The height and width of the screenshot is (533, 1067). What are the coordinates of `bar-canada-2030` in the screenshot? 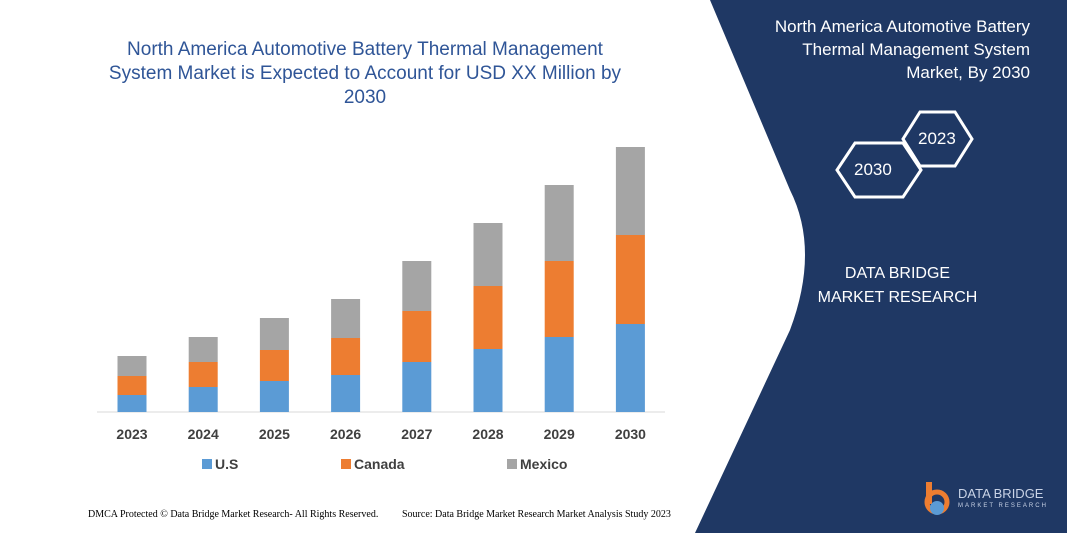 It's located at (630, 279).